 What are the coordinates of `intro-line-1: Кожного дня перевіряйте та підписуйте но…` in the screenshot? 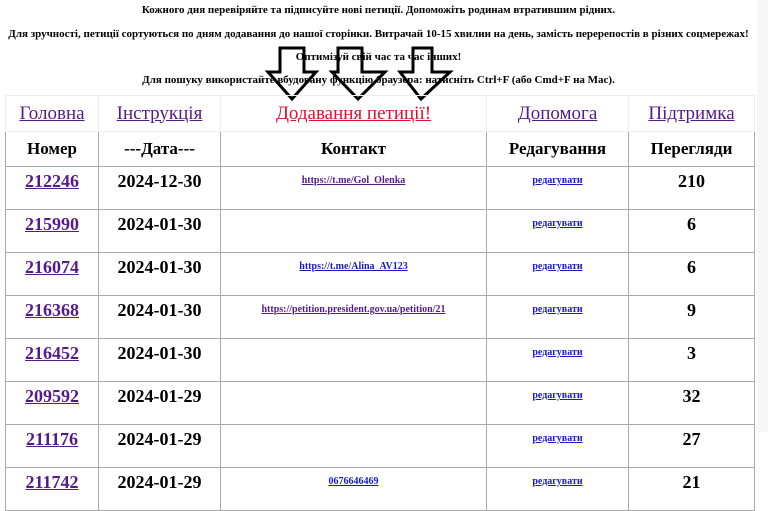 It's located at (378, 10).